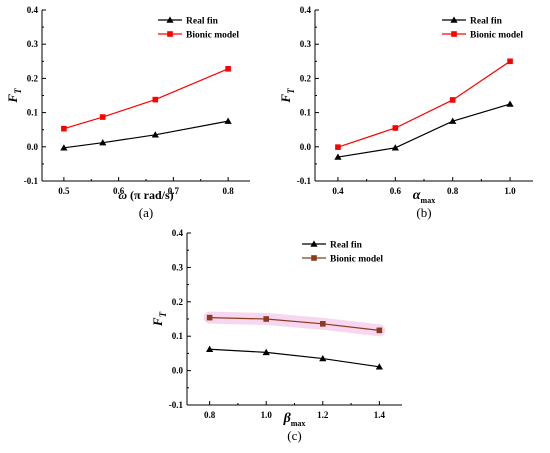 The height and width of the screenshot is (453, 550). I want to click on x-tick-label: 1.2, so click(323, 415).